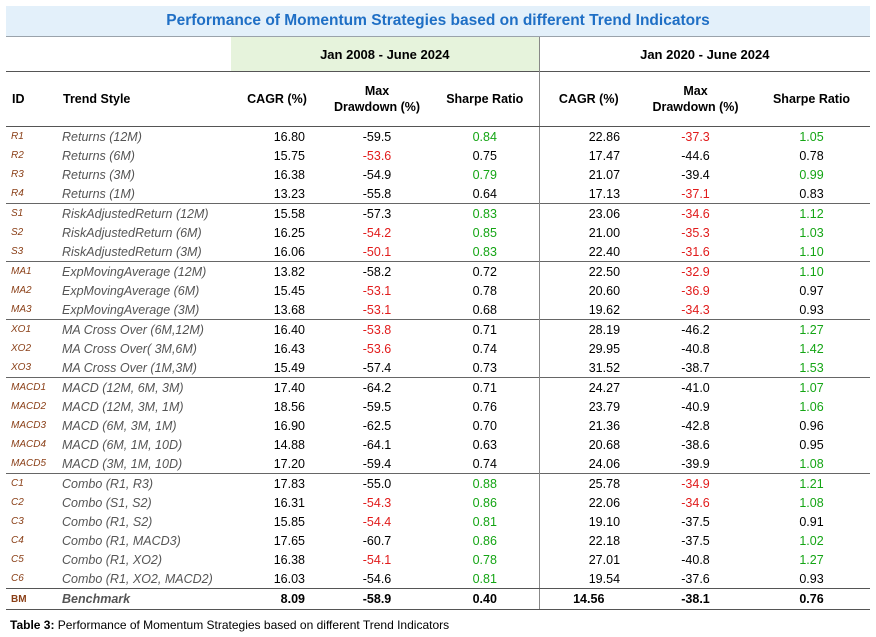  I want to click on row-sharpe-ratio-period-1: 0.70, so click(484, 425).